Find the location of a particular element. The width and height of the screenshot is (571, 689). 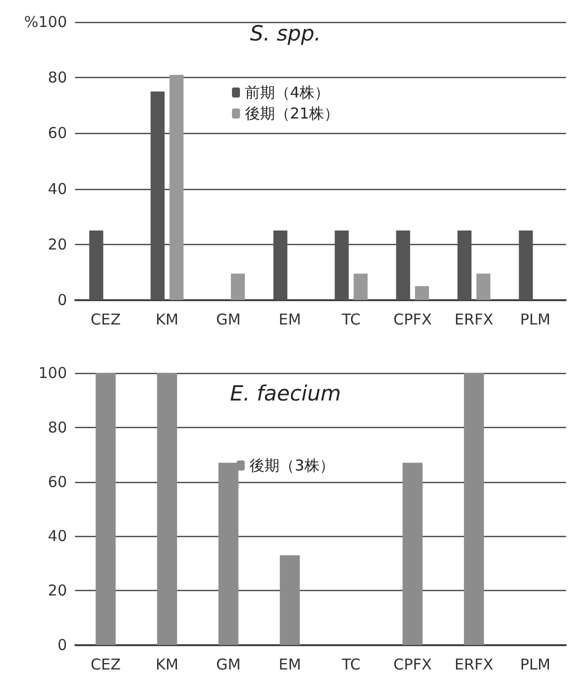

y-tick-label: %100 is located at coordinates (45, 22).